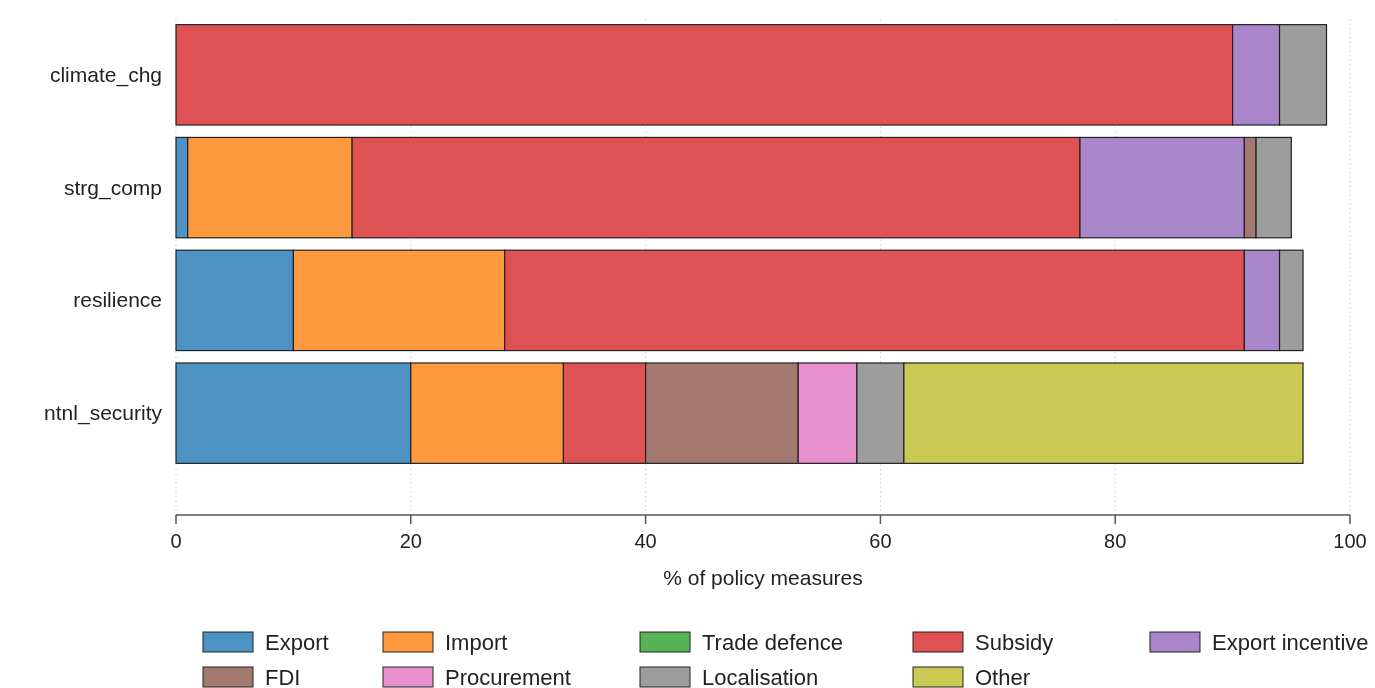  I want to click on x-tick-label: 20, so click(410, 541).